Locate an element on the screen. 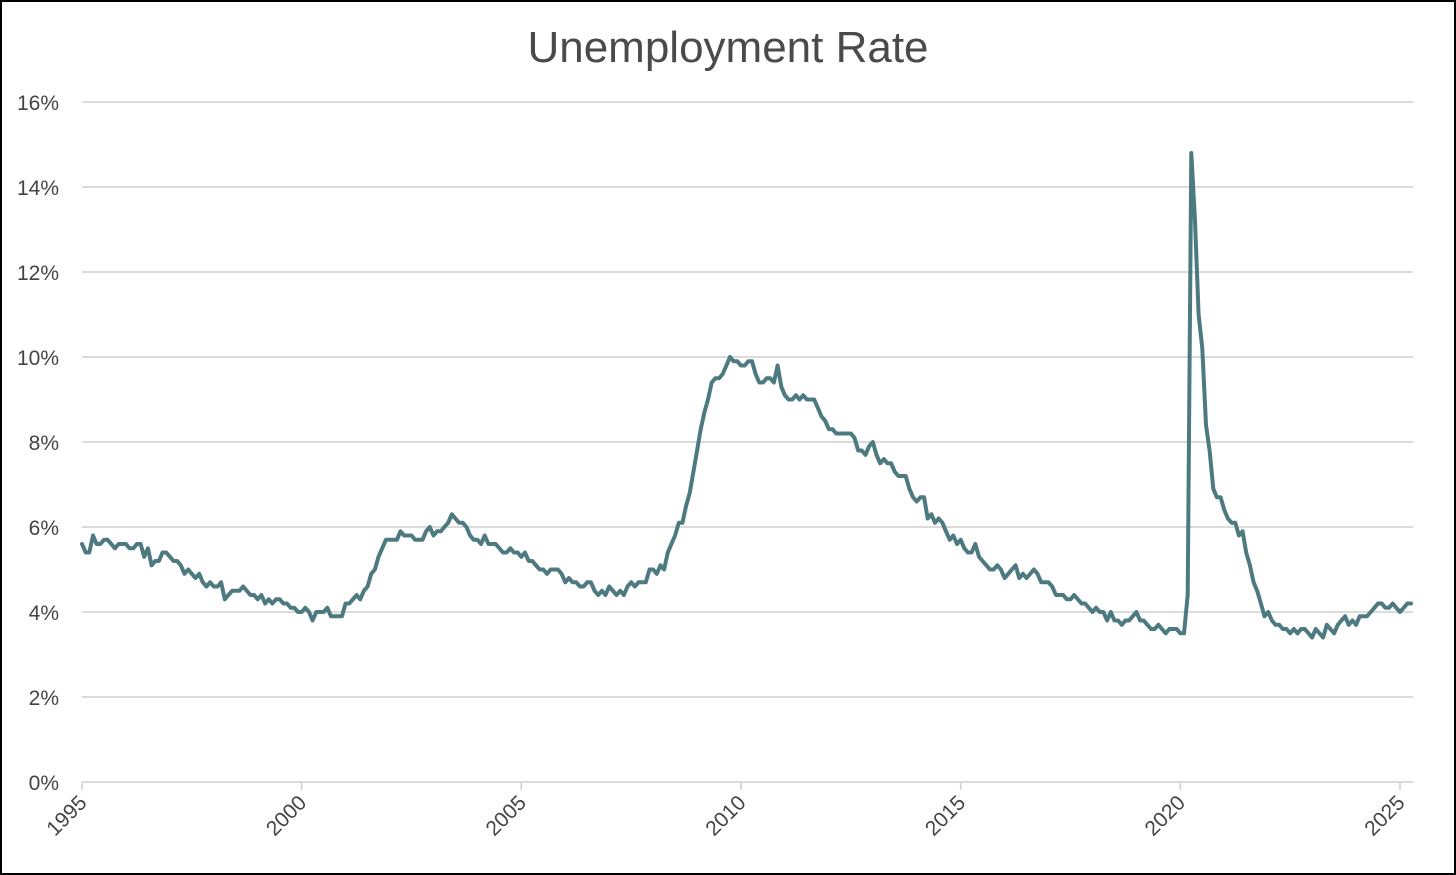  y-tick-label: 6% is located at coordinates (44, 528).